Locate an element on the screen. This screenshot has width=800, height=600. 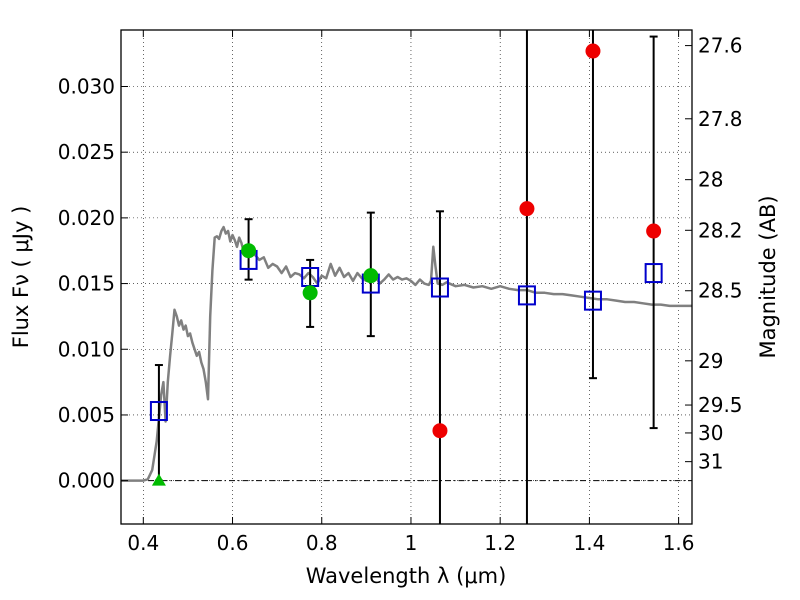
y-axis-ticks: 0.000 0.005 0.010 0.015 0.020 0.025 0.030 is located at coordinates (93, 283).